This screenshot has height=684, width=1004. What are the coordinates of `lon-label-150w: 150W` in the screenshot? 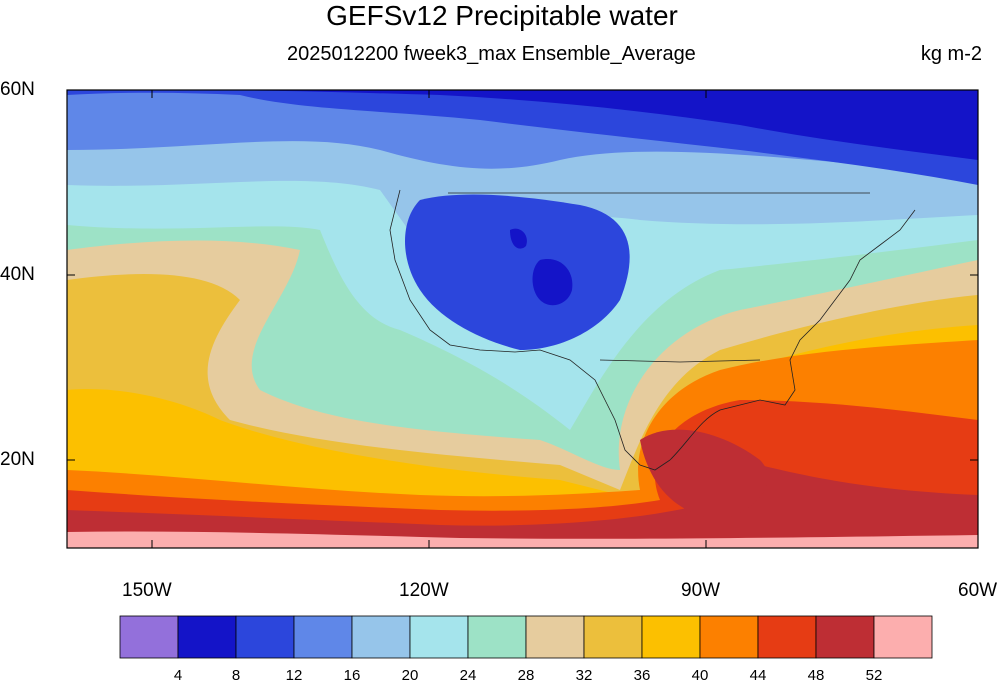 It's located at (147, 590).